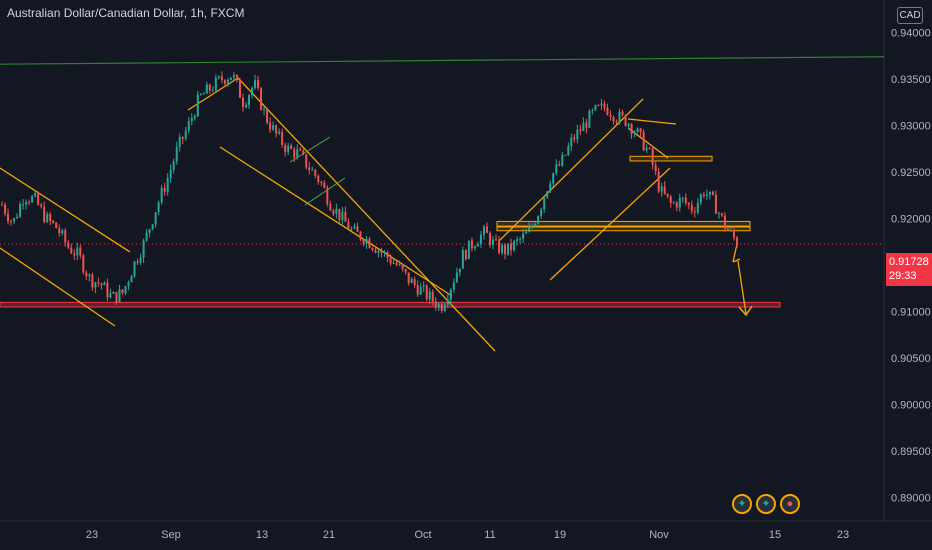  I want to click on price-tick-label: 0.90000, so click(911, 406).